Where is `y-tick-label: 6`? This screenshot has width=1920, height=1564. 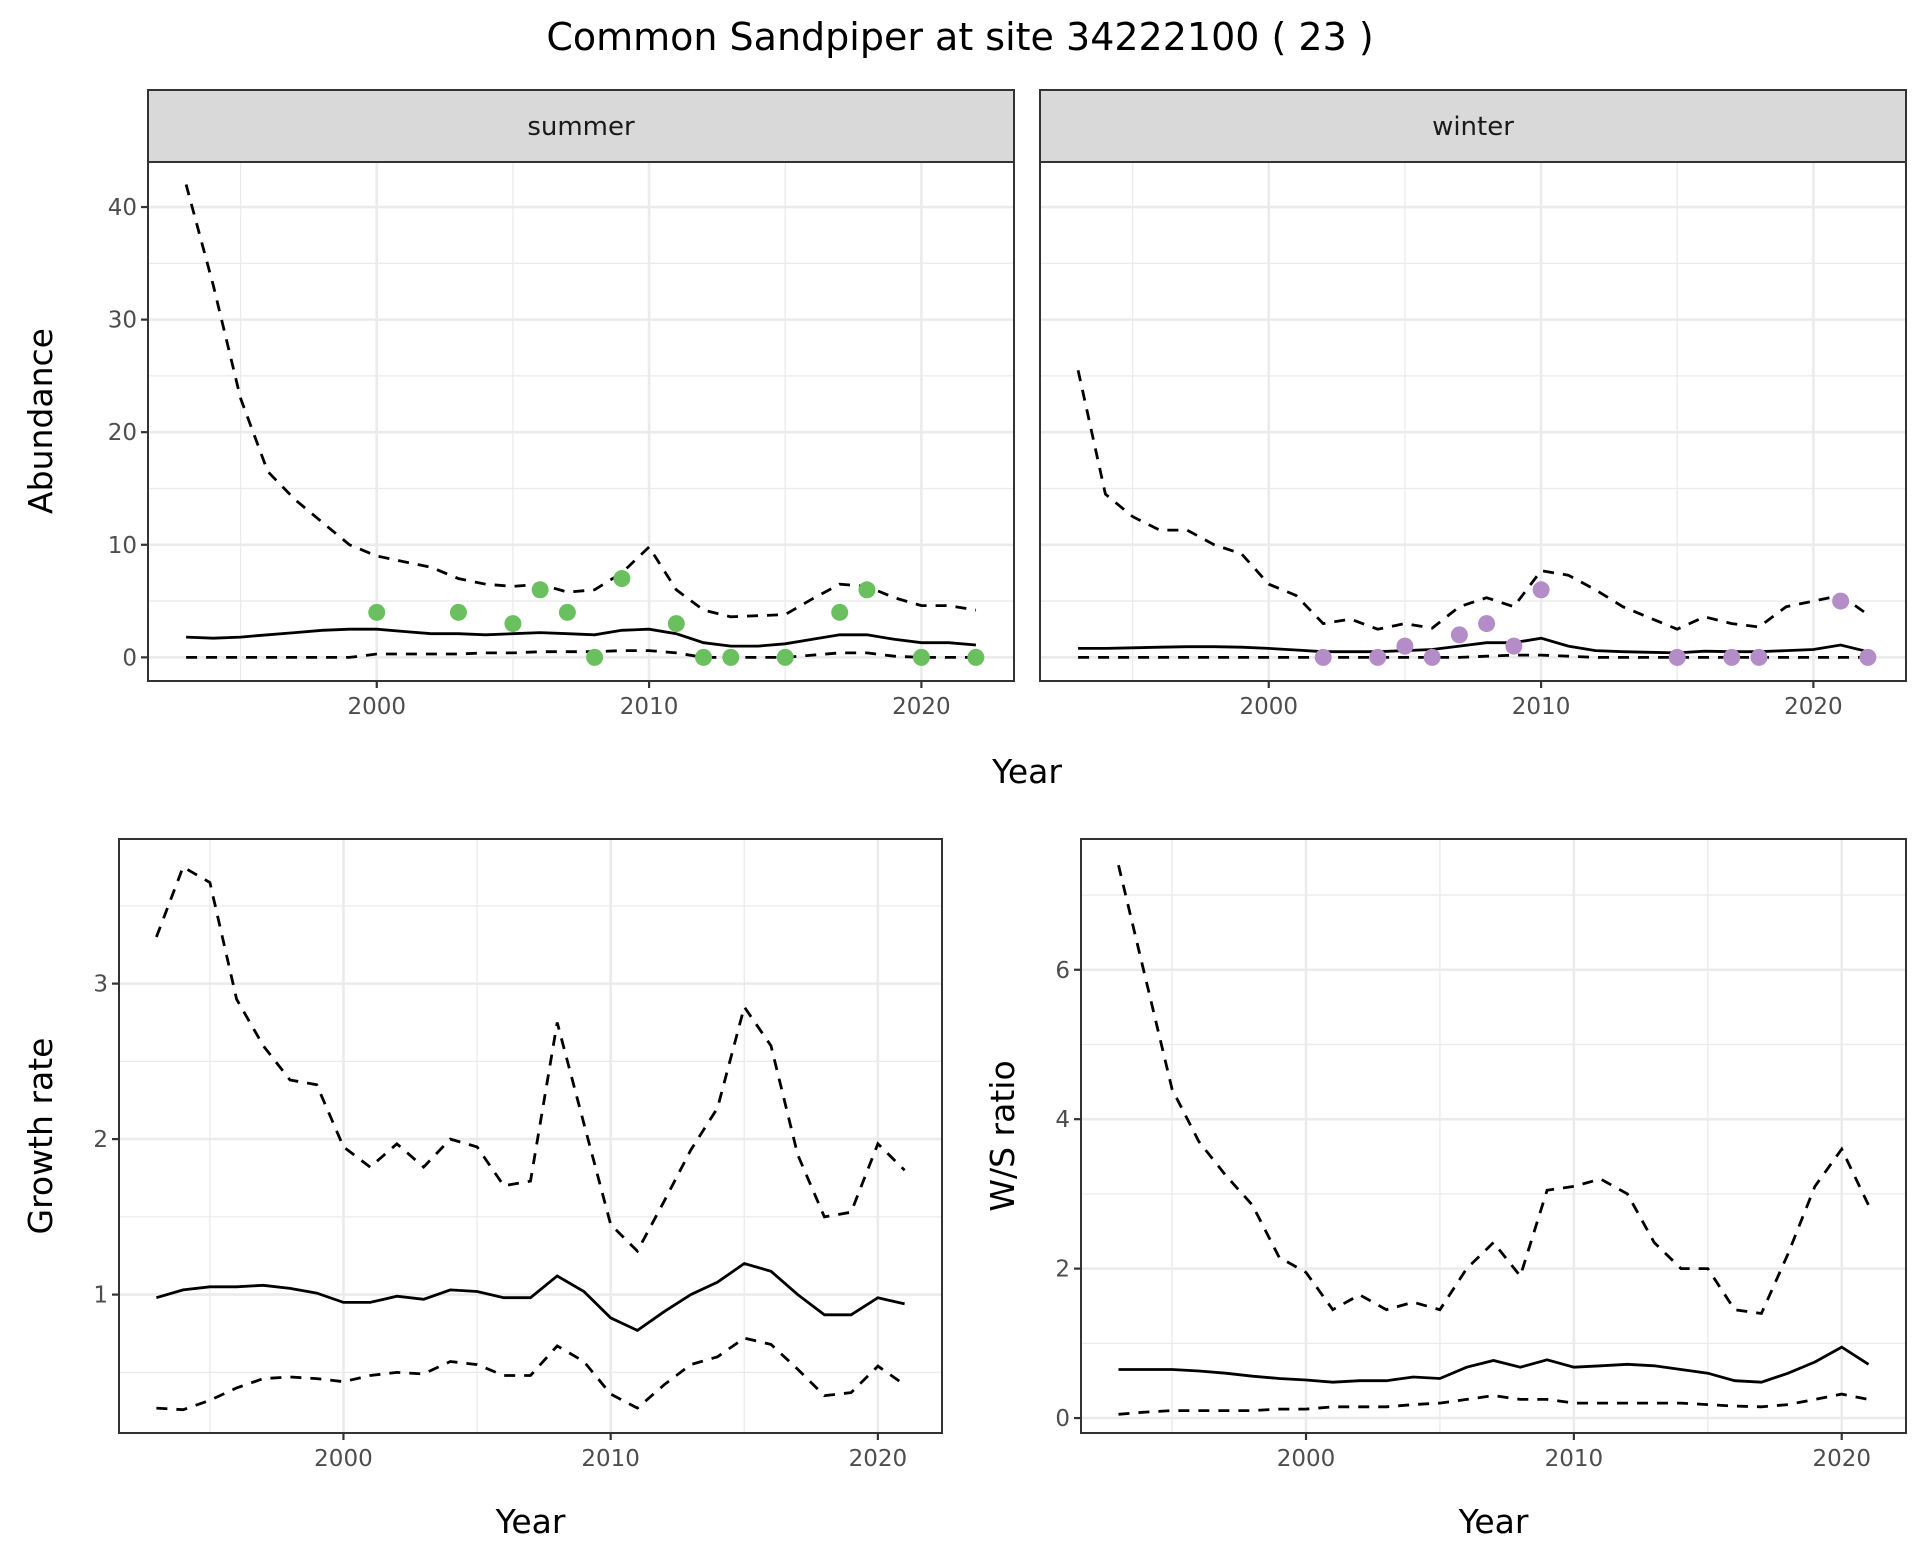
y-tick-label: 6 is located at coordinates (1062, 971).